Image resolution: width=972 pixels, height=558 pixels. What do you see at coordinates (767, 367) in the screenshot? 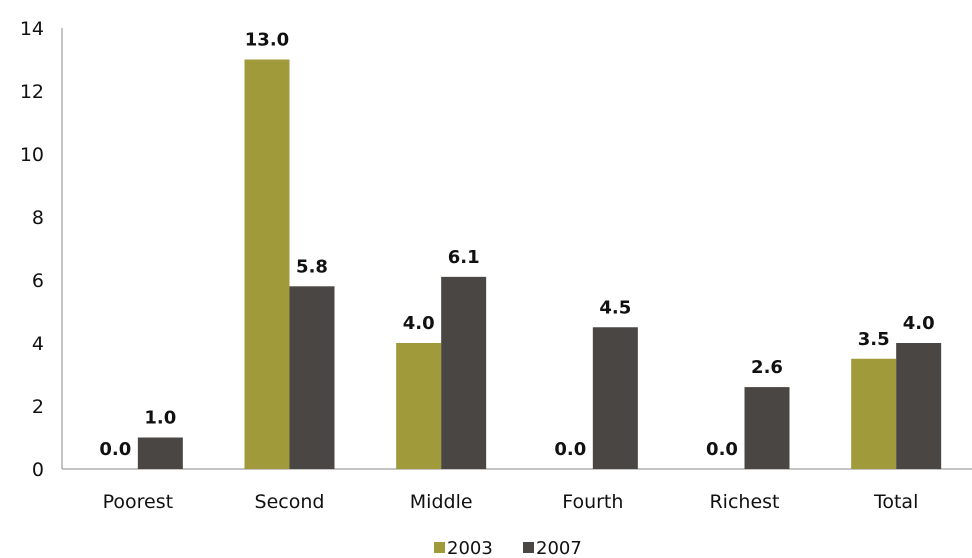
I see `data-label: 2.6` at bounding box center [767, 367].